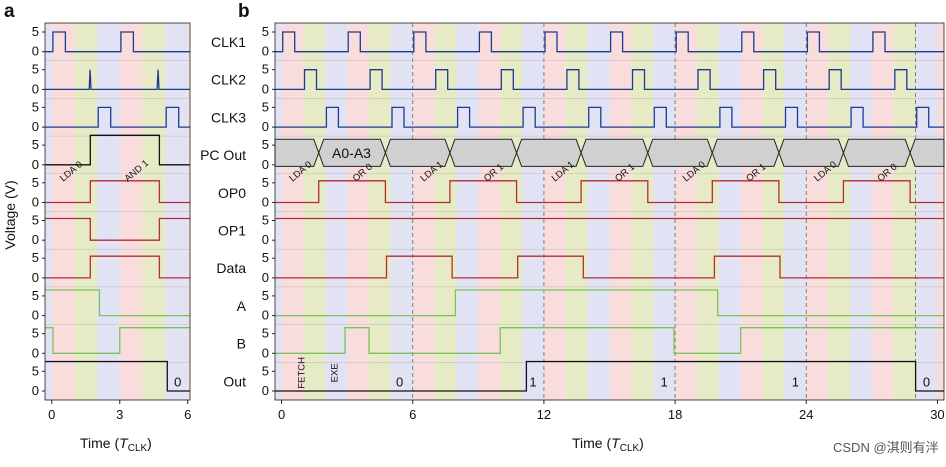 The image size is (946, 467). Describe the element at coordinates (228, 117) in the screenshot. I see `row-label-clk3: CLK3` at that location.